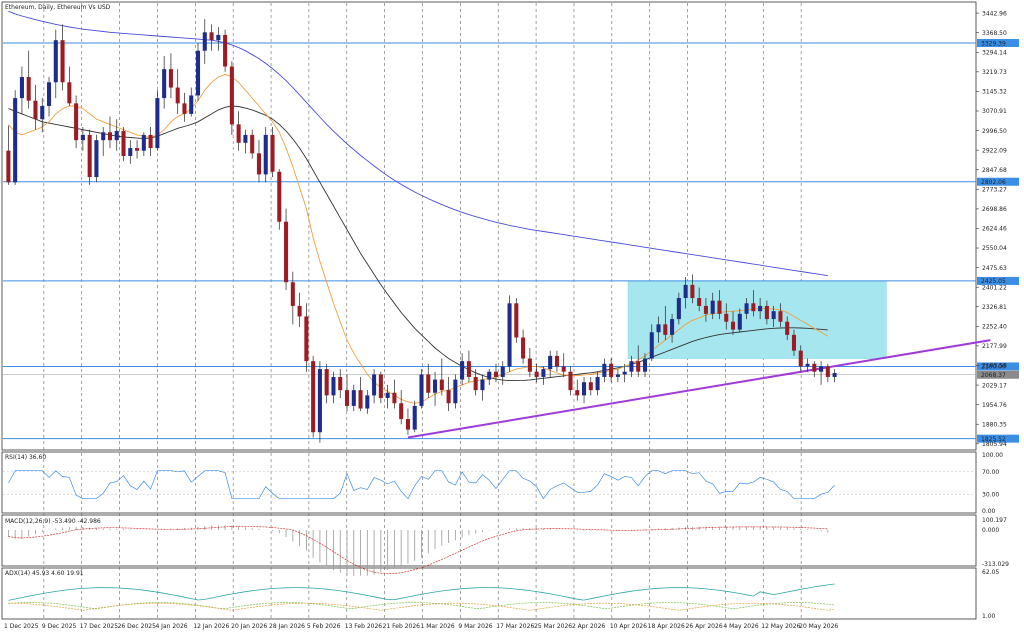  What do you see at coordinates (994, 287) in the screenshot?
I see `y-tick-label: 2401.22` at bounding box center [994, 287].